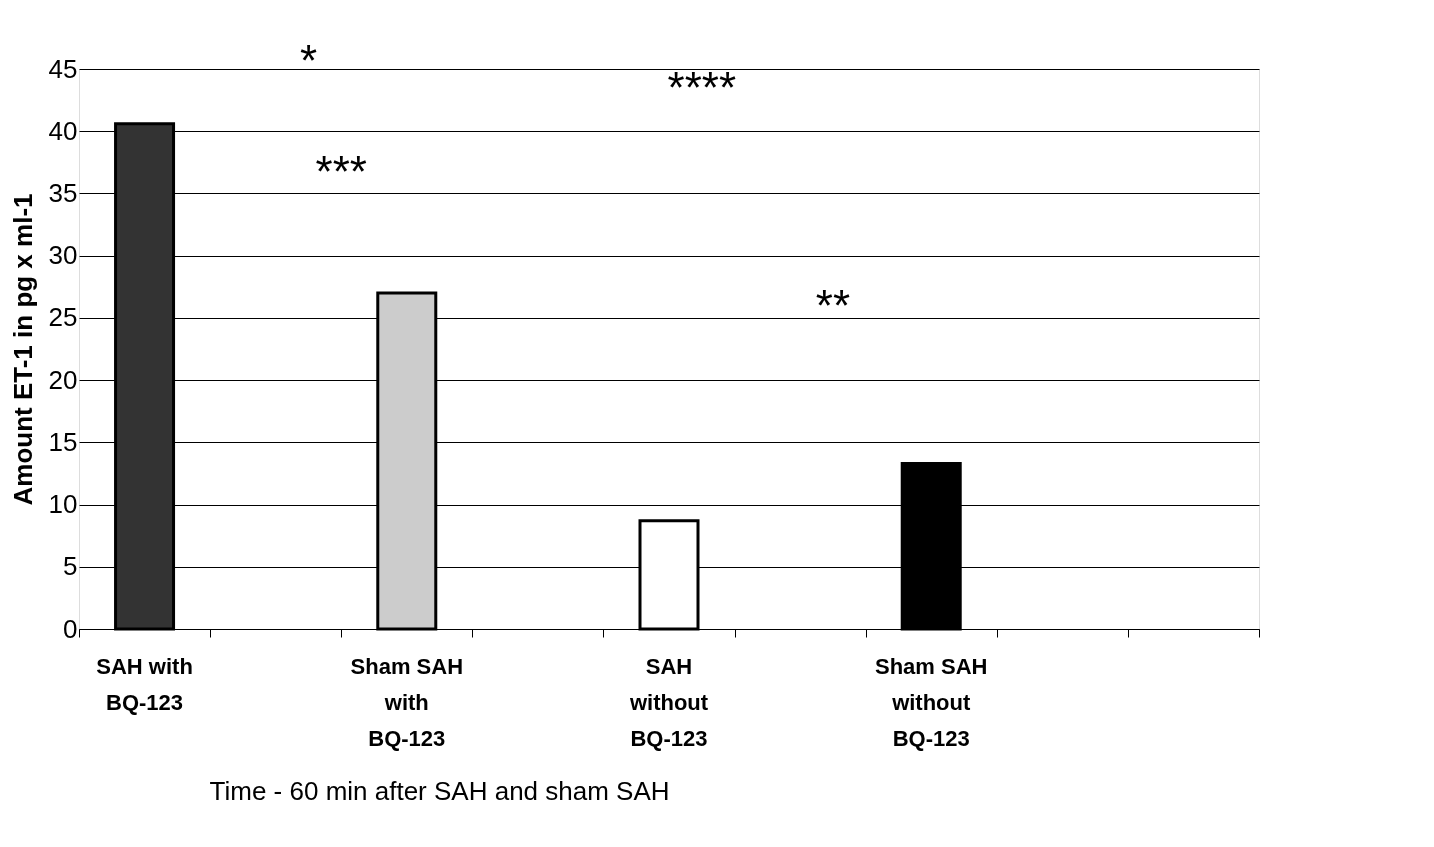 The height and width of the screenshot is (847, 1434). I want to click on y-tick-label: 5, so click(70, 566).